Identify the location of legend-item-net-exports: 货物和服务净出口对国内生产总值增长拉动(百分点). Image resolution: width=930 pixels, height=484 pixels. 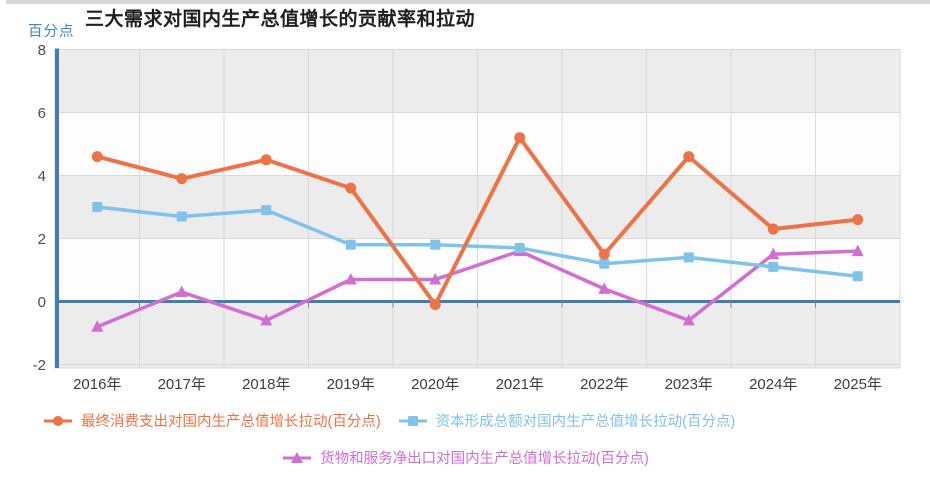
(465, 457).